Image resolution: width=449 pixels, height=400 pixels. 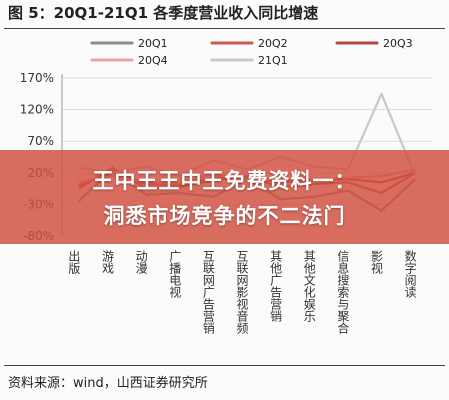 What do you see at coordinates (398, 43) in the screenshot?
I see `legend-label-20q3: 20Q3` at bounding box center [398, 43].